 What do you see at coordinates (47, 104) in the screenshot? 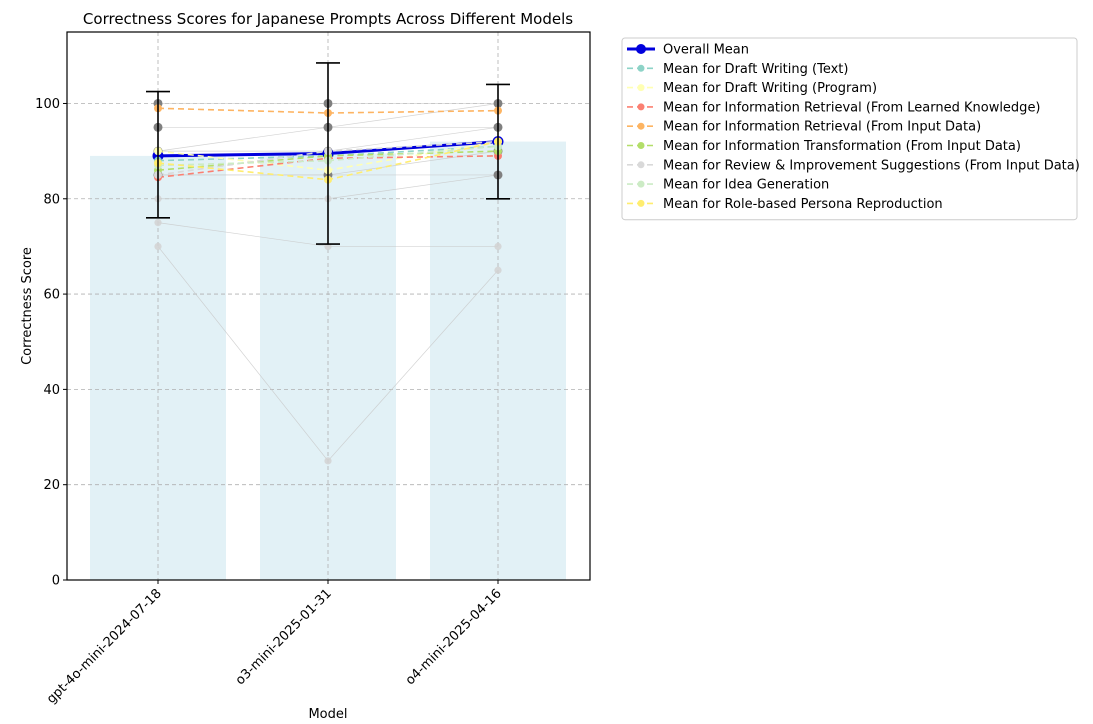
I see `y-tick-label: 100` at bounding box center [47, 104].